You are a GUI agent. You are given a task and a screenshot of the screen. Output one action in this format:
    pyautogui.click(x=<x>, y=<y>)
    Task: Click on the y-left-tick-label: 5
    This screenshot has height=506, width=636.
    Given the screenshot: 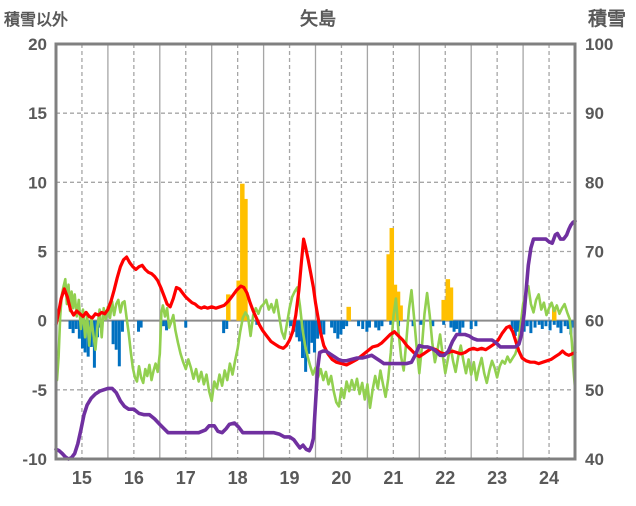 What is the action you would take?
    pyautogui.click(x=42, y=252)
    